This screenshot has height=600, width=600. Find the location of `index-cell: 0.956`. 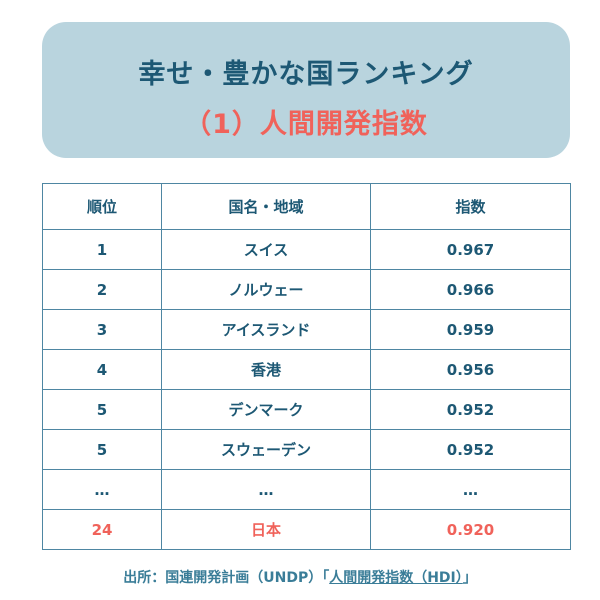

index-cell: 0.956 is located at coordinates (470, 369).